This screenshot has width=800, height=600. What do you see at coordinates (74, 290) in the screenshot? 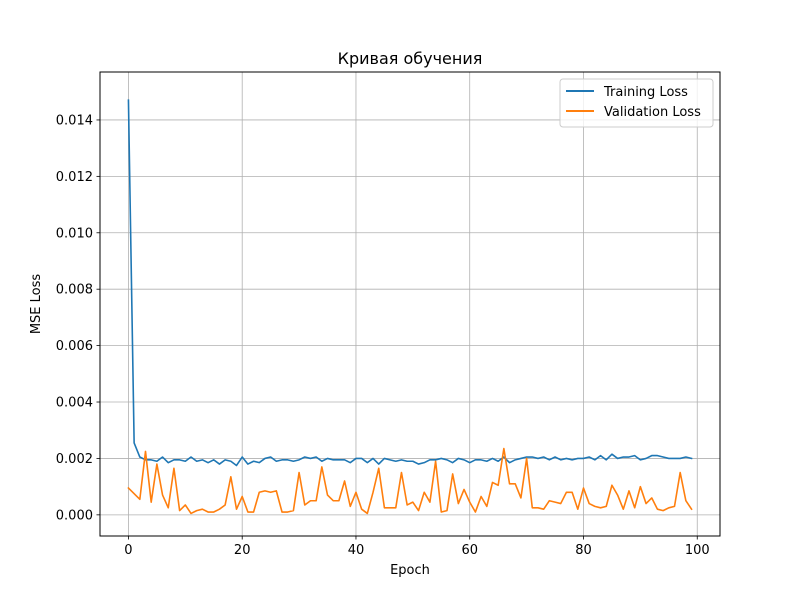
I see `y-tick-label: 0.008` at bounding box center [74, 290].